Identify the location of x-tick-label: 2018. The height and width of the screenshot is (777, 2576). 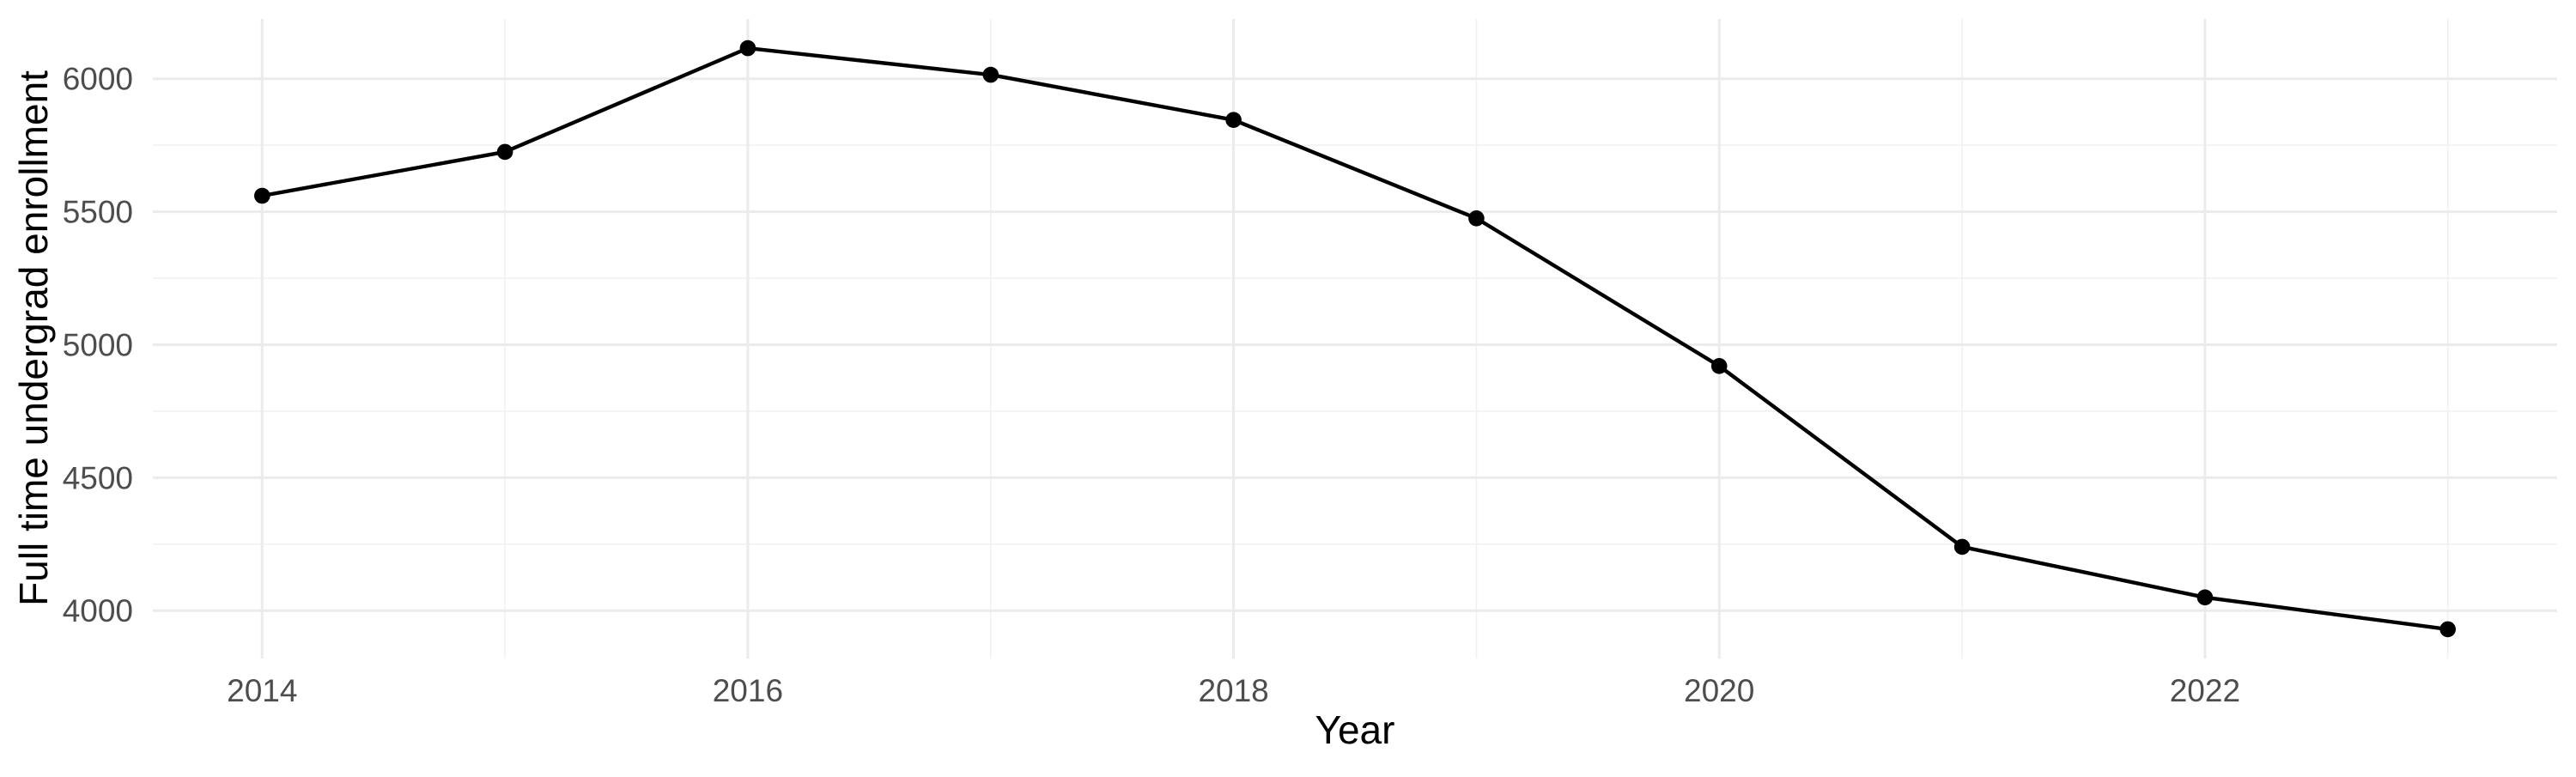
(1233, 690).